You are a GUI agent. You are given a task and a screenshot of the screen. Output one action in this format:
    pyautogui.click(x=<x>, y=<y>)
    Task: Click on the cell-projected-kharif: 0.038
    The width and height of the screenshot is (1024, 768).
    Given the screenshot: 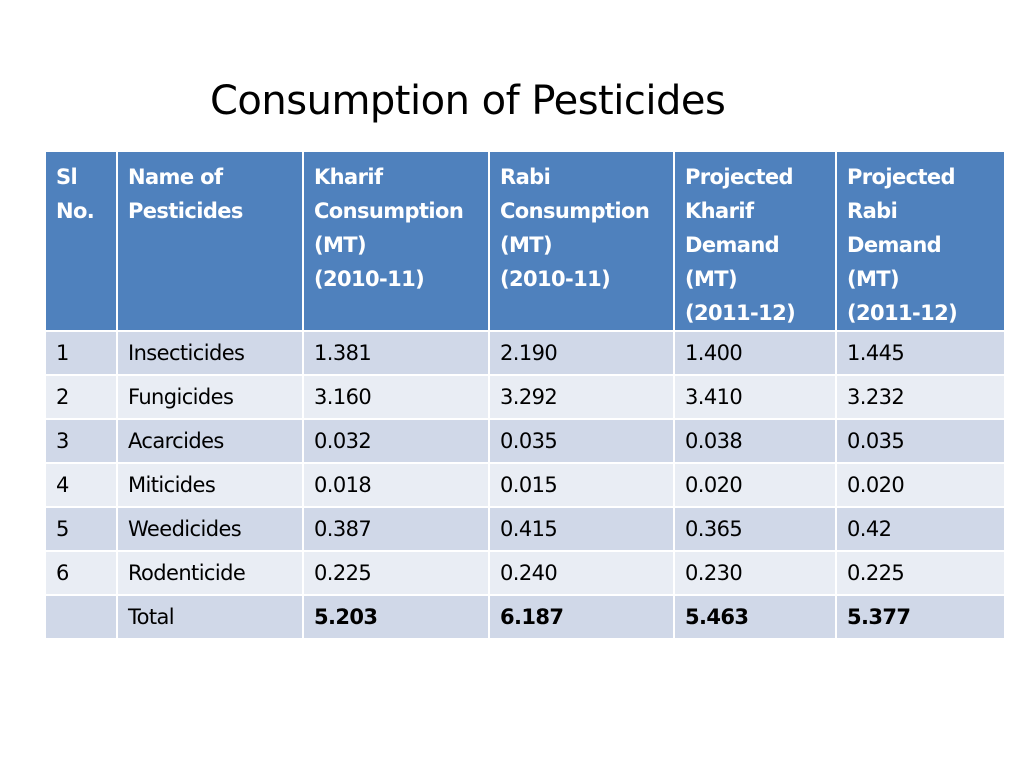 What is the action you would take?
    pyautogui.click(x=755, y=441)
    